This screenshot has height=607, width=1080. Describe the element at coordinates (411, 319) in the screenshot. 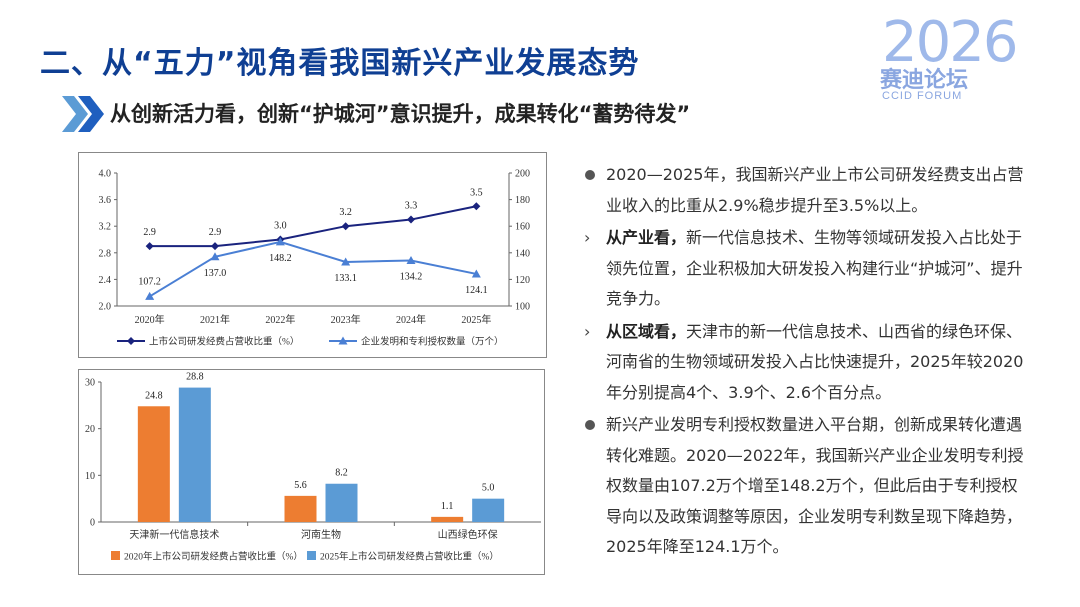

I see `x-tick-label: 2024年` at that location.